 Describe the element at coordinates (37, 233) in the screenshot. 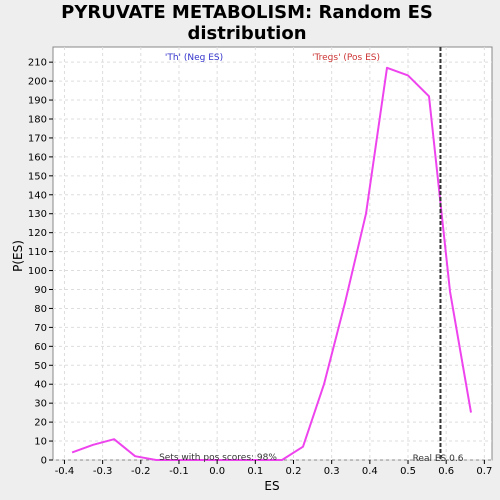

I see `y-tick-label: 120` at that location.